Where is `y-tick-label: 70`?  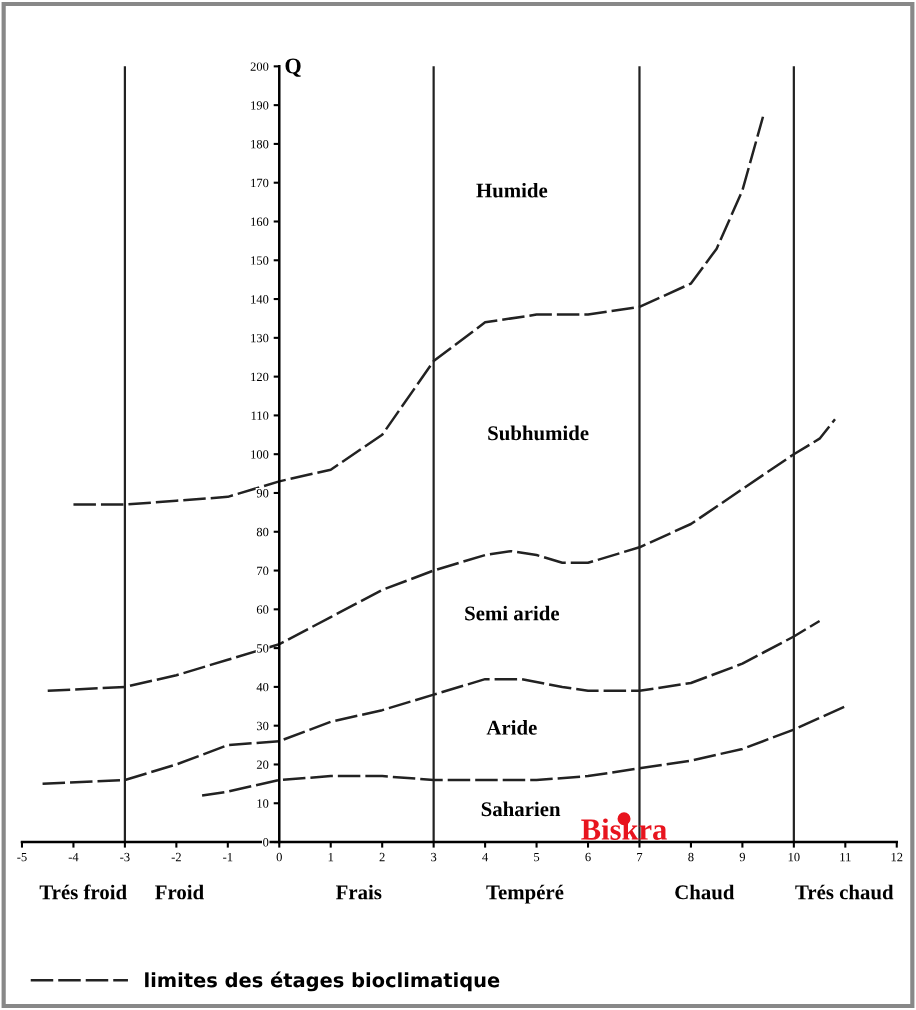
y-tick-label: 70 is located at coordinates (263, 571).